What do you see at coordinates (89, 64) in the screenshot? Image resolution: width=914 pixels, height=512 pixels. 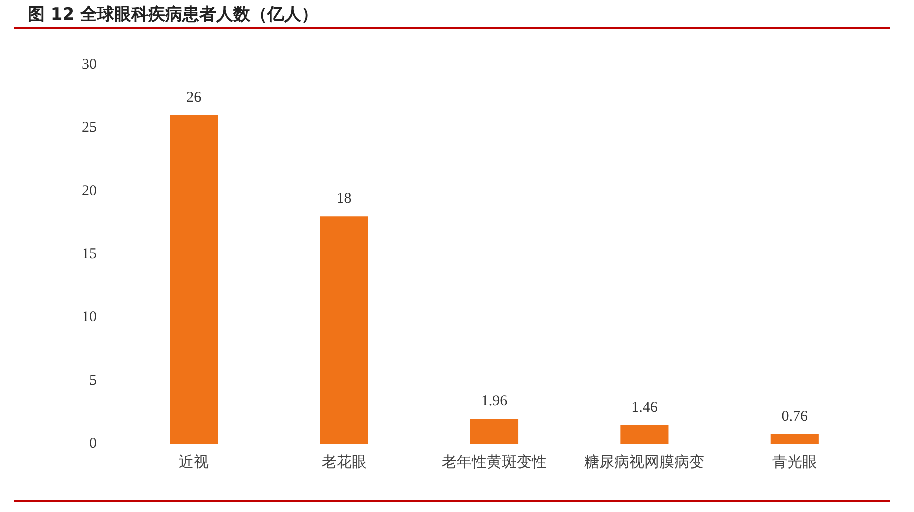 I see `y-tick-label: 30` at bounding box center [89, 64].